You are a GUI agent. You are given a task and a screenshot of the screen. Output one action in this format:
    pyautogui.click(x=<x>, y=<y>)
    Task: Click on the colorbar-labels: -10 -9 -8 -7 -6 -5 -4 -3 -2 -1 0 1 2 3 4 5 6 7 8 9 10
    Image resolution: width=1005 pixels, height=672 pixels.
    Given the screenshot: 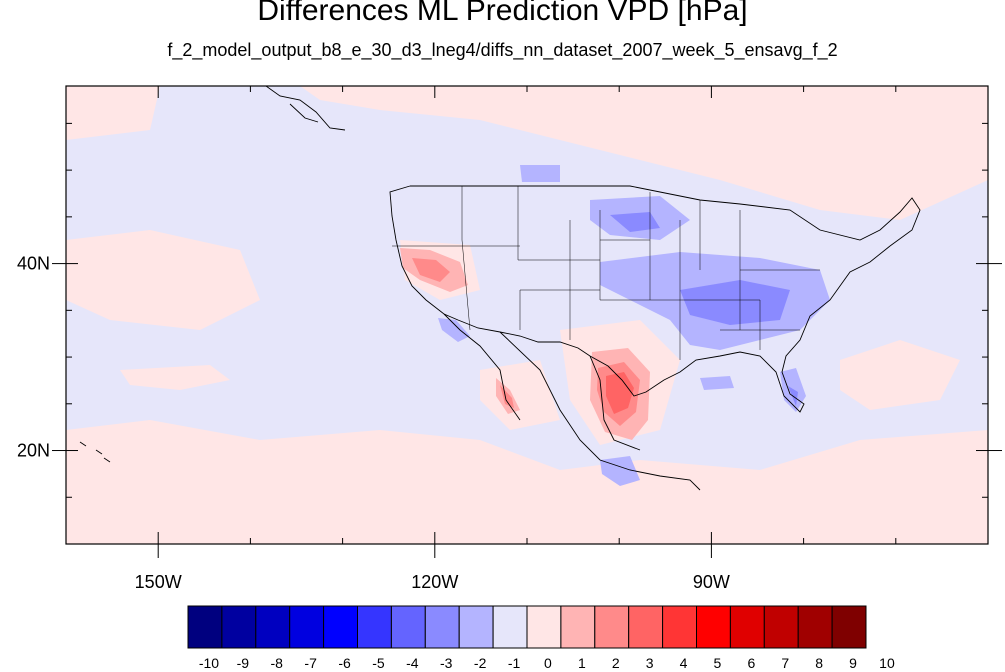 What is the action you would take?
    pyautogui.click(x=547, y=663)
    